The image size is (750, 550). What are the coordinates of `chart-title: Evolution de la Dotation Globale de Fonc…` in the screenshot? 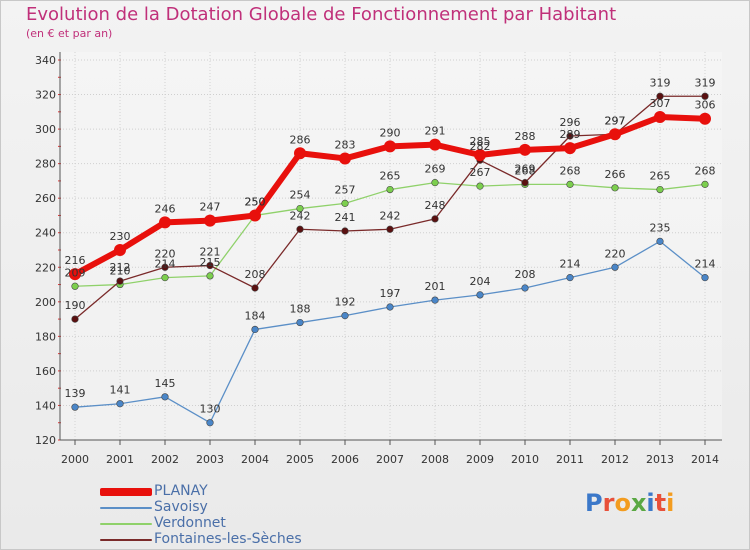 It's located at (321, 14).